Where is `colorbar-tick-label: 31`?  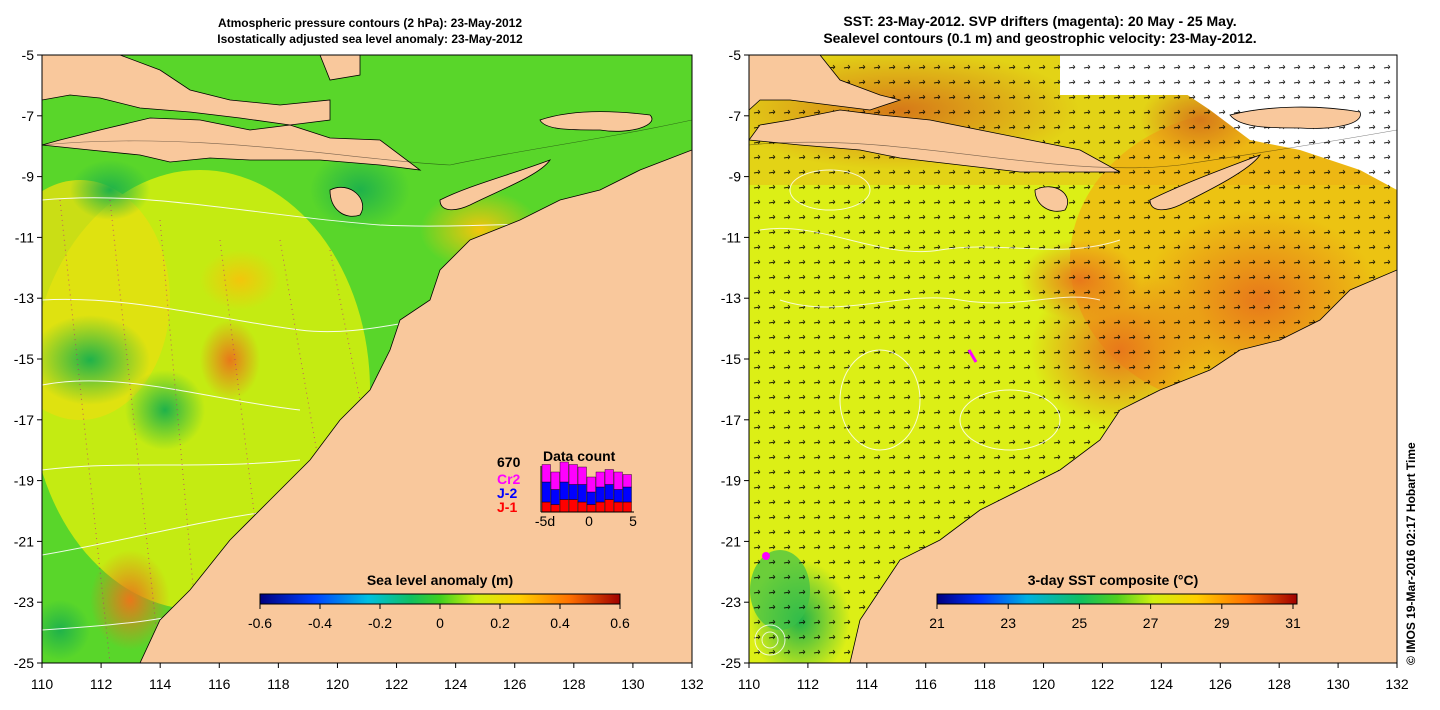
colorbar-tick-label: 31 is located at coordinates (1293, 623).